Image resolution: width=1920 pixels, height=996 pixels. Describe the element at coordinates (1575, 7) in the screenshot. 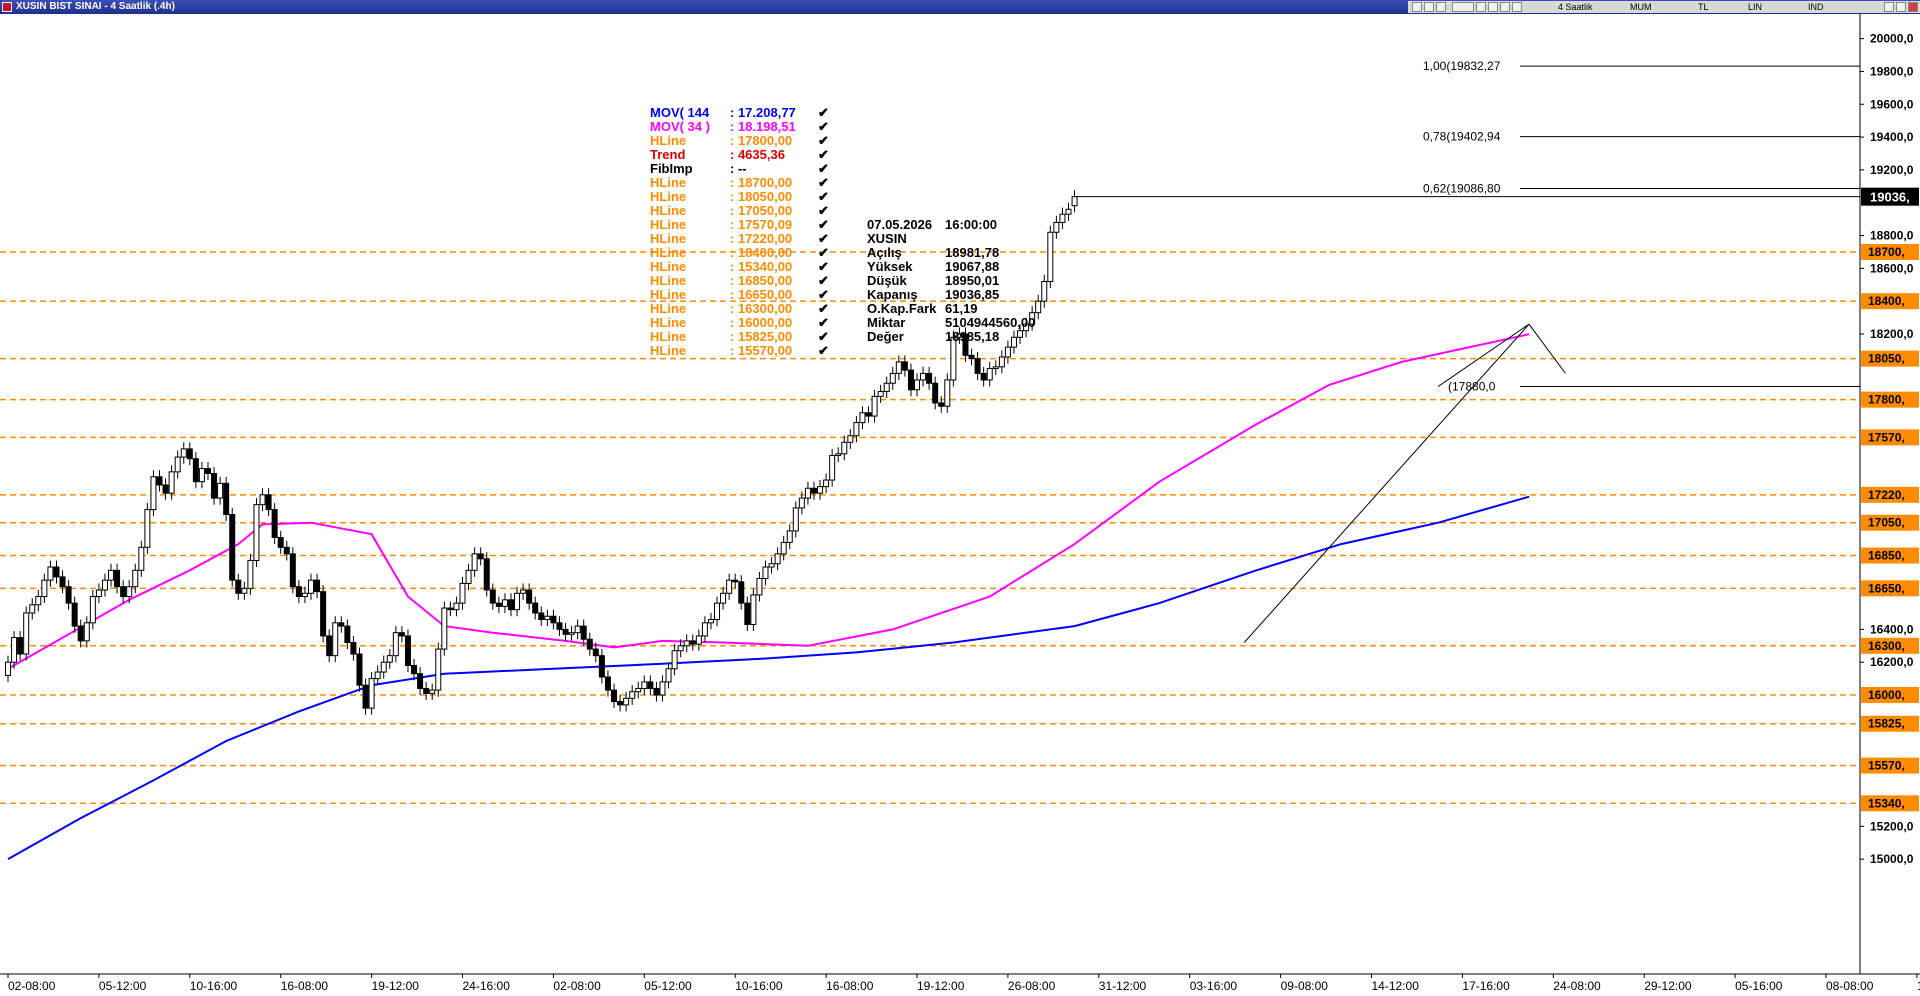

I see `period-selector: 4 Saatlik` at that location.